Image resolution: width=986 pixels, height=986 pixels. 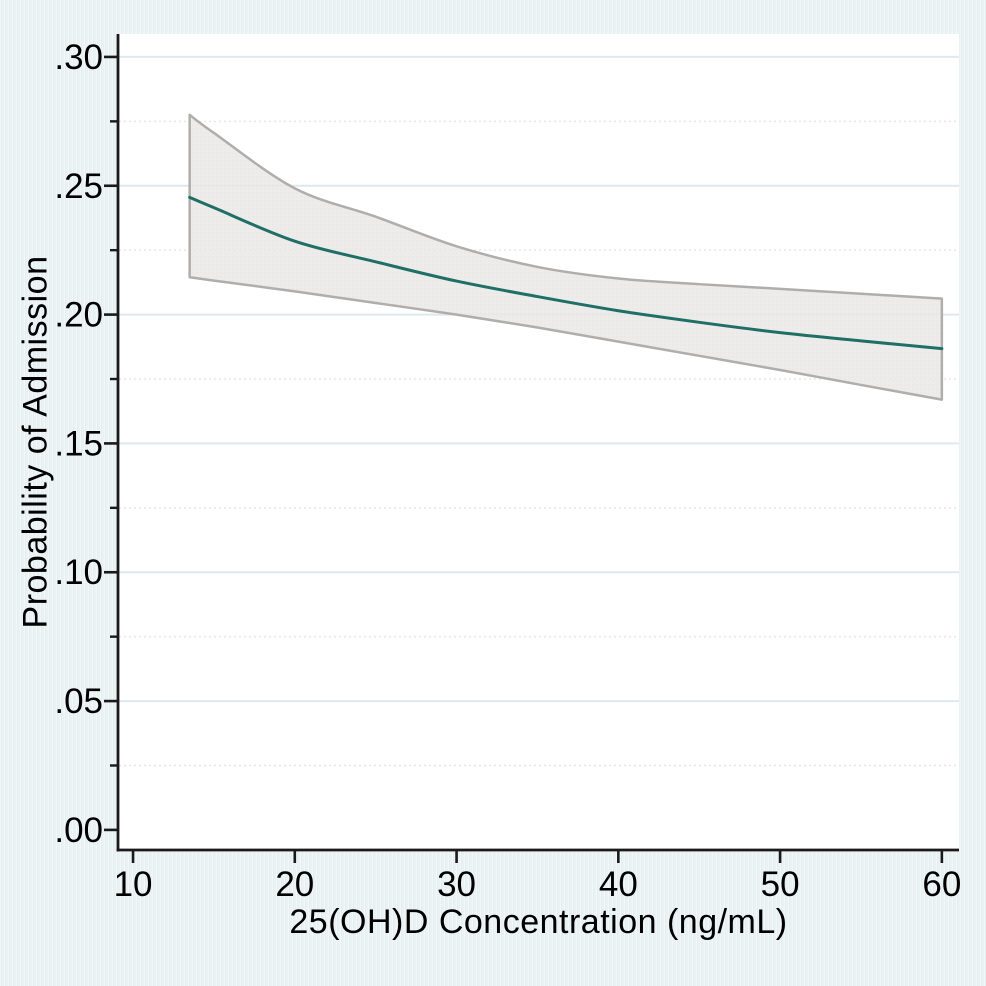 What do you see at coordinates (456, 884) in the screenshot?
I see `x-tick-label: 30` at bounding box center [456, 884].